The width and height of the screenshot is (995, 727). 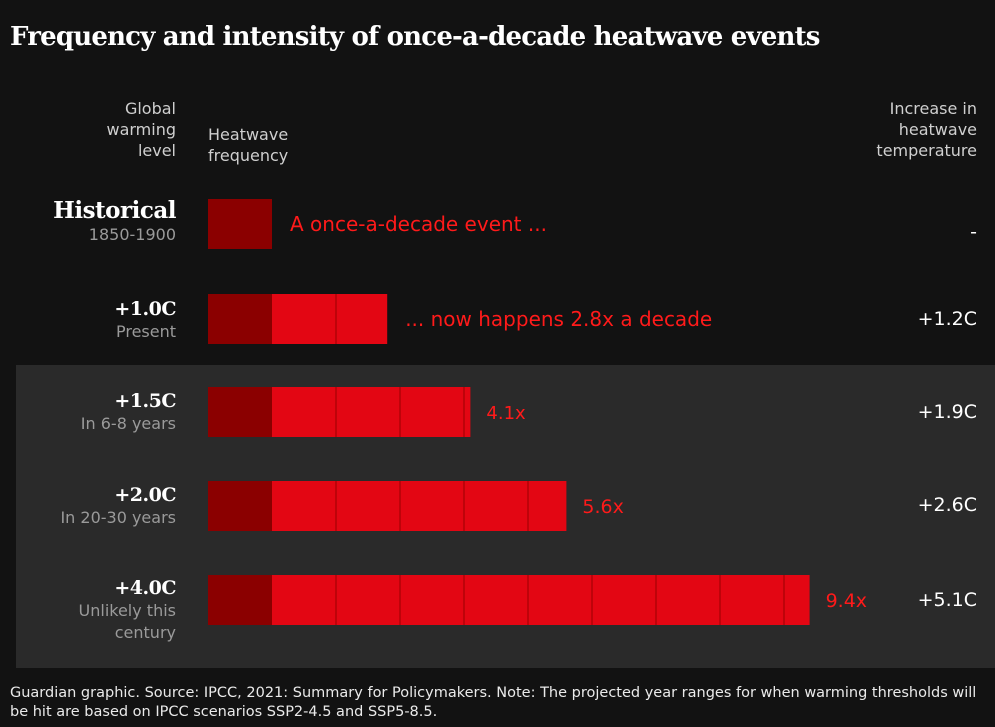 I want to click on temperature-increase-value: +1.9C, so click(x=947, y=412).